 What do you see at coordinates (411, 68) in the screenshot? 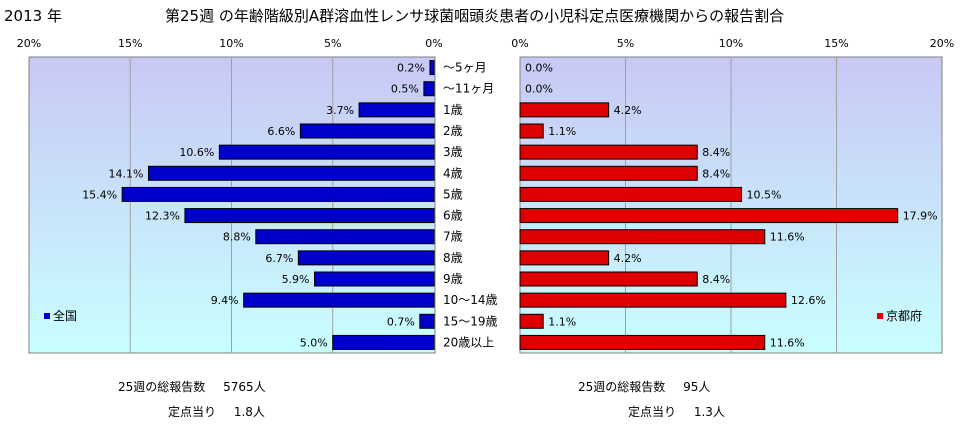
I see `data-label-left: 0.2%` at bounding box center [411, 68].